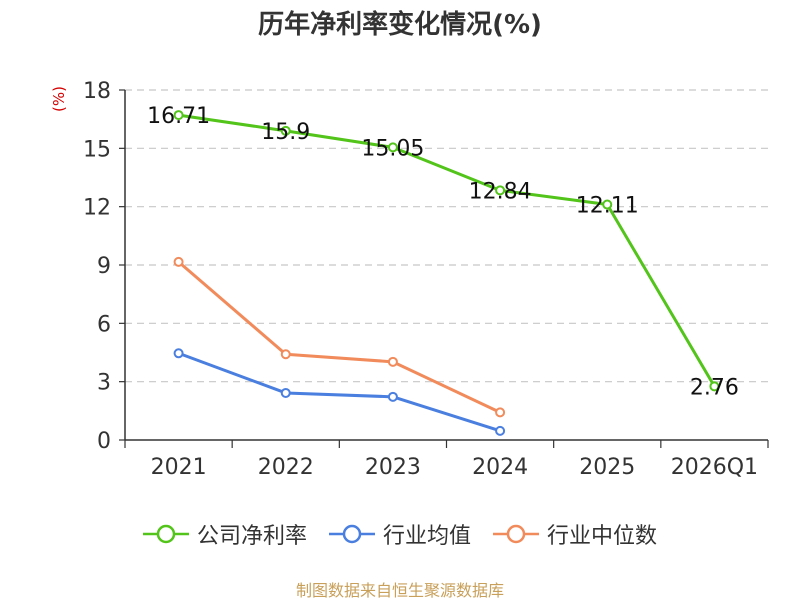  Describe the element at coordinates (393, 467) in the screenshot. I see `x-tick-label: 2023` at that location.